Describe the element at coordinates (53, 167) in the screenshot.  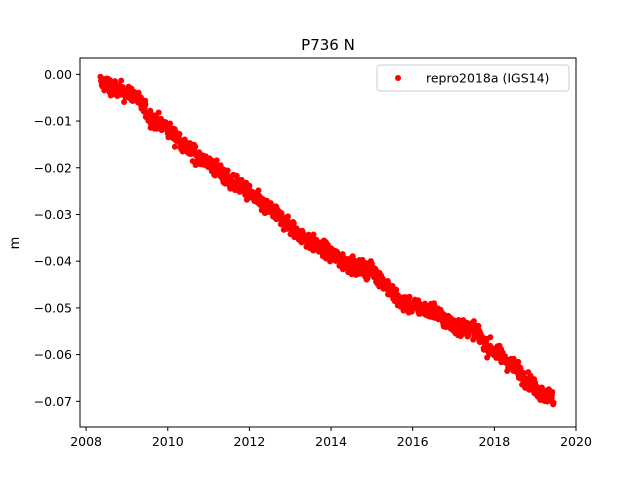
I see `y-tick-label: −0.02` at that location.